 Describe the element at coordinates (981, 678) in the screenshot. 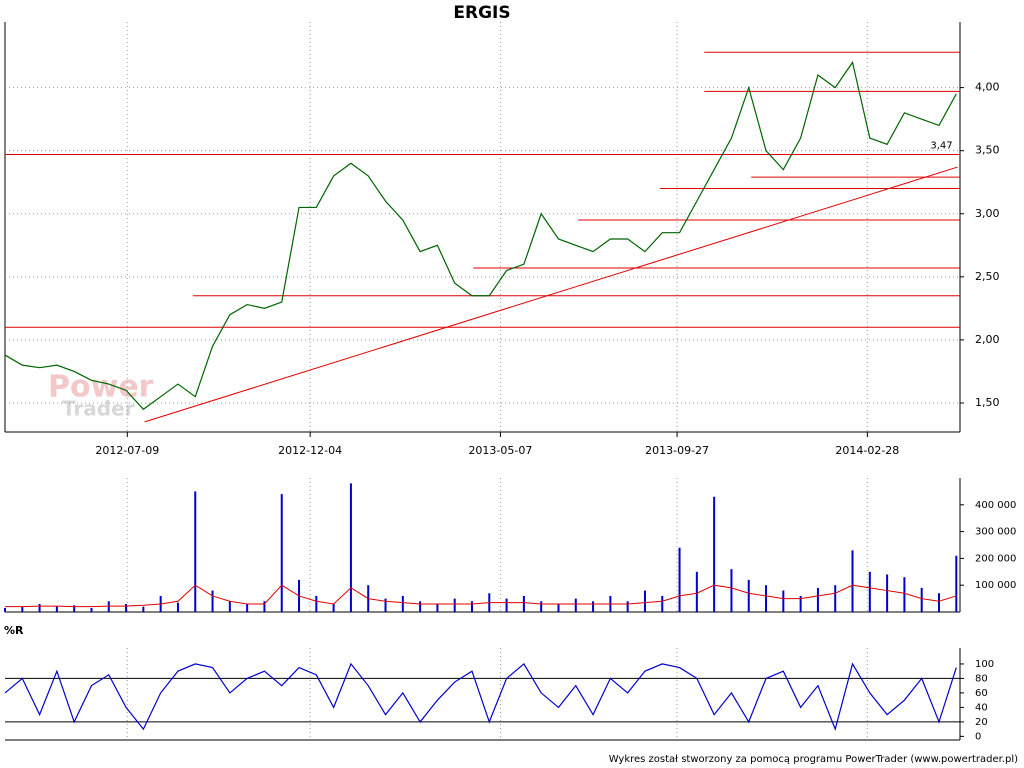

I see `y-tick-label: 80` at that location.